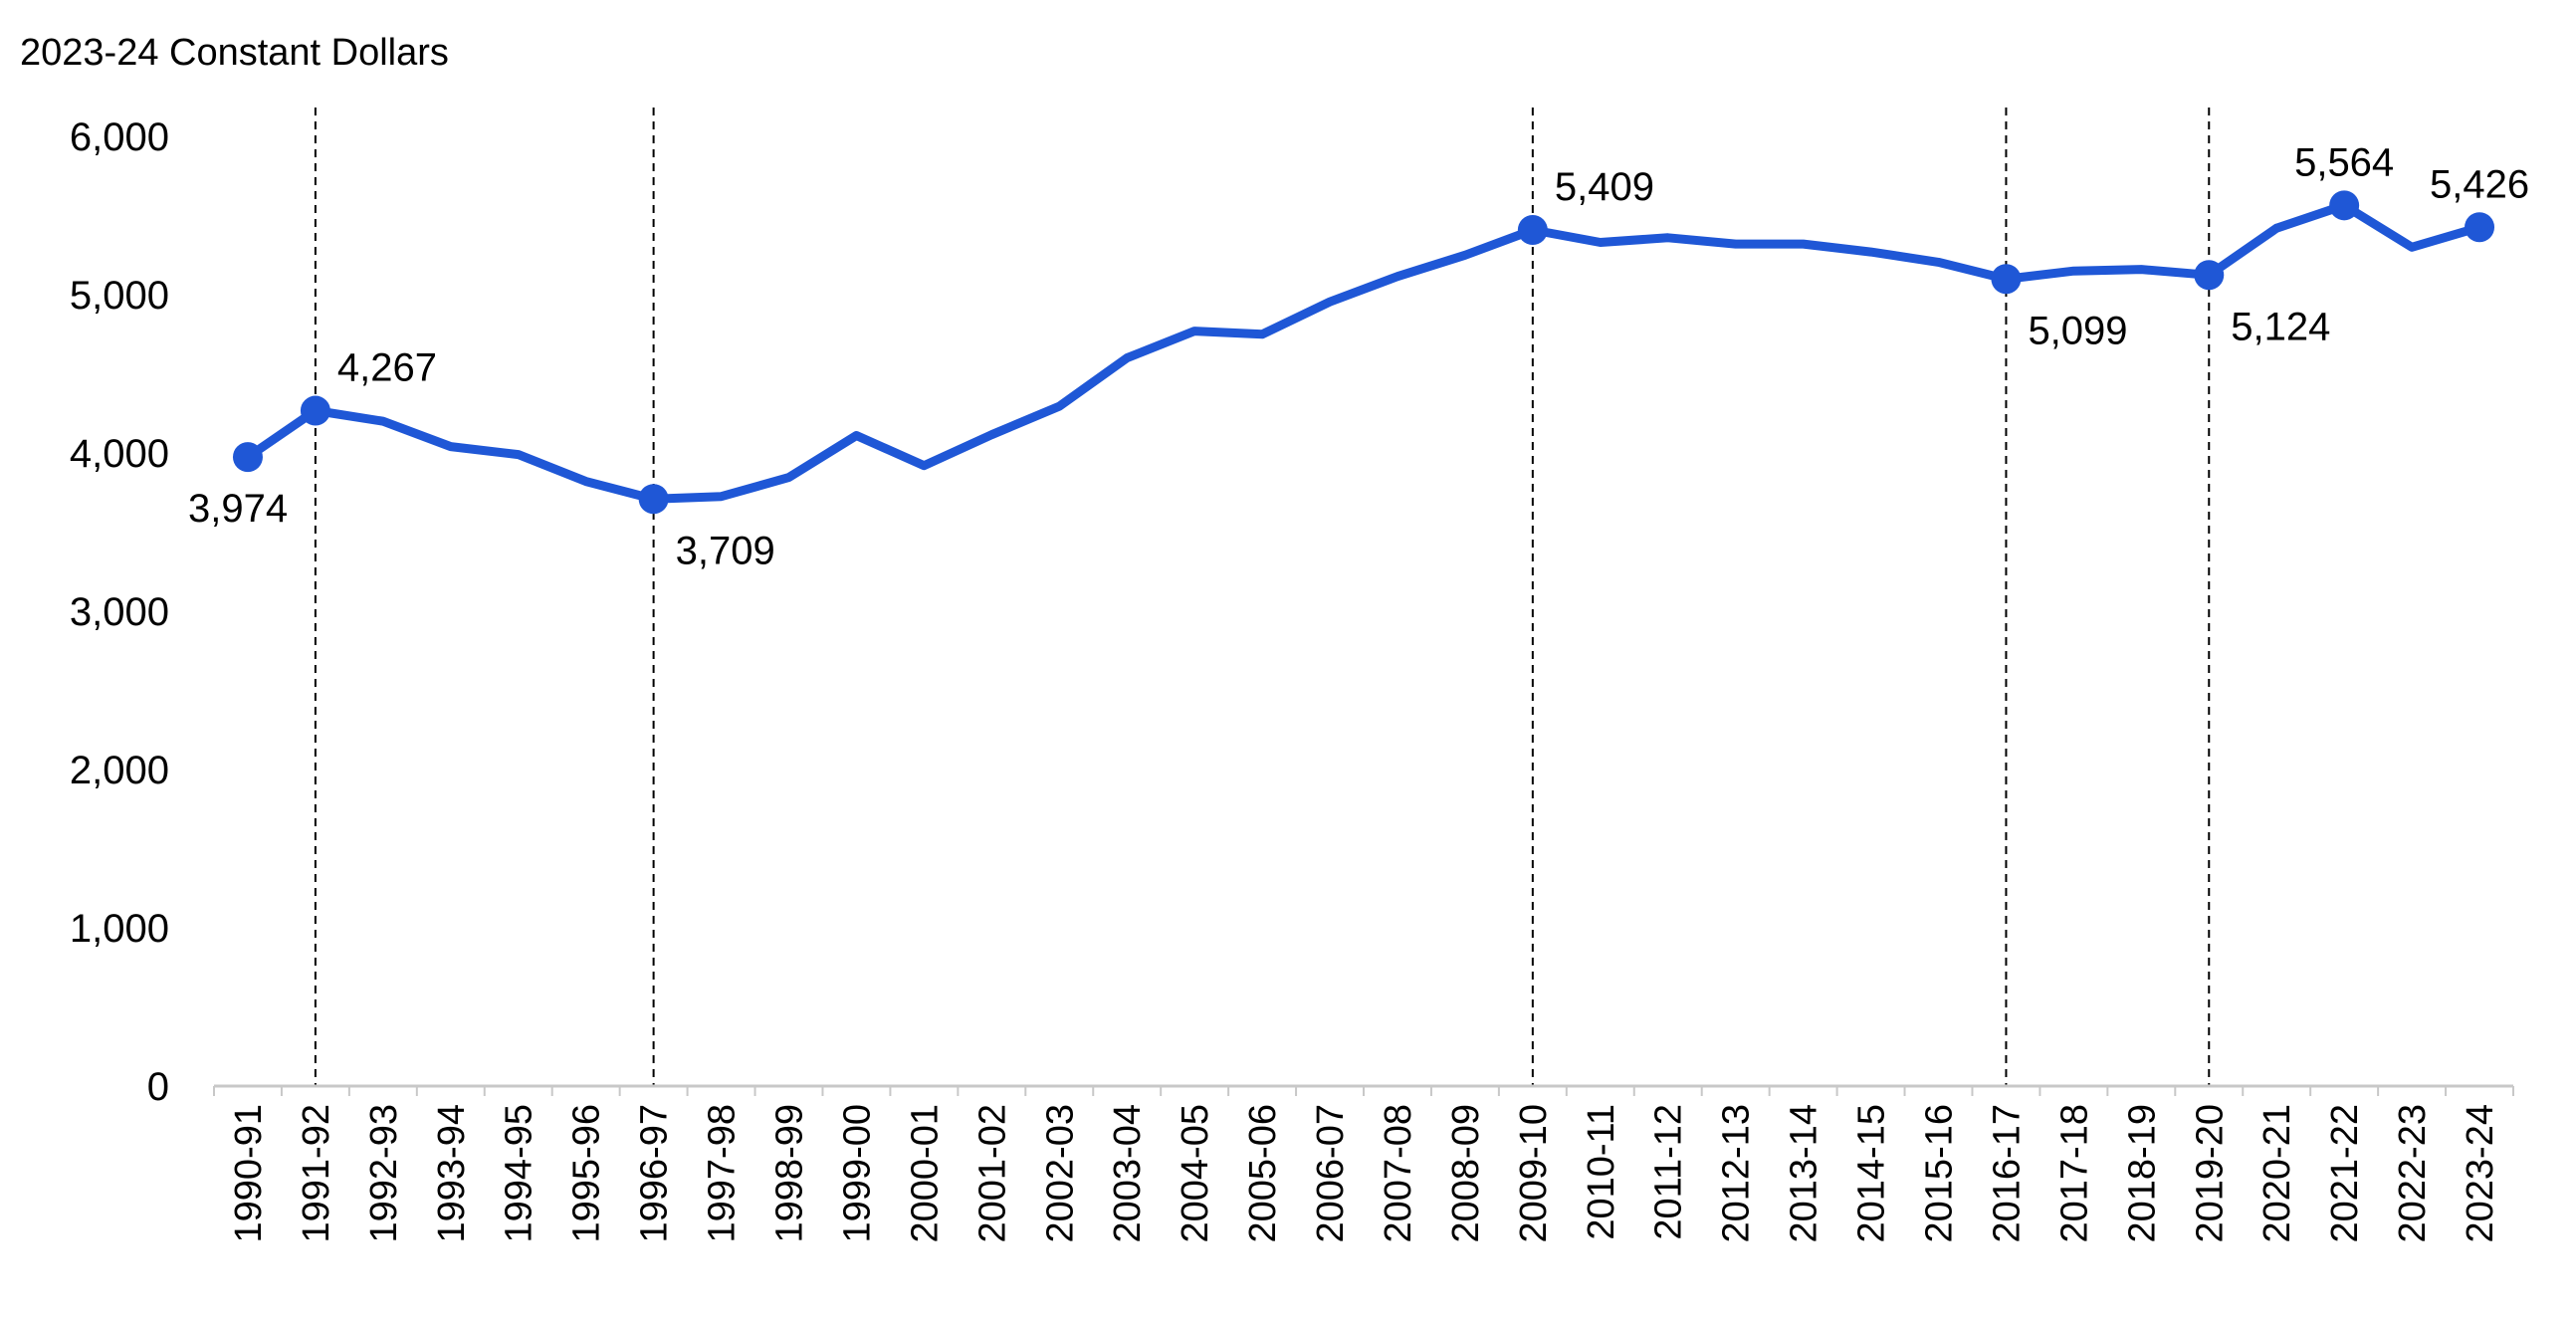 The height and width of the screenshot is (1322, 2576). Describe the element at coordinates (452, 1173) in the screenshot. I see `x-tick-label: 1993-94` at that location.